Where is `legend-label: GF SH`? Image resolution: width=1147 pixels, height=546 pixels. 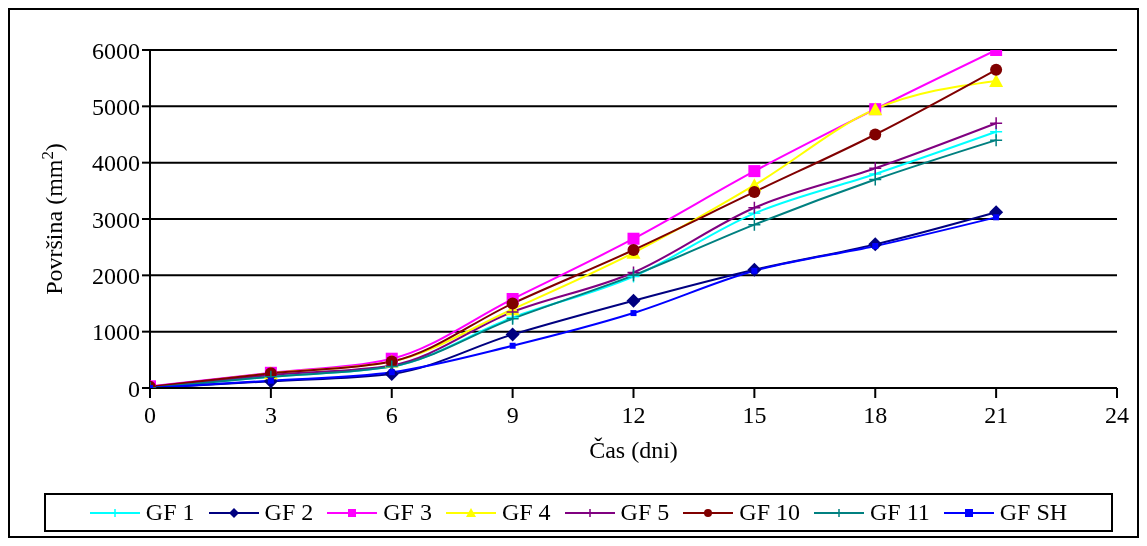
legend-label: GF SH is located at coordinates (1033, 512).